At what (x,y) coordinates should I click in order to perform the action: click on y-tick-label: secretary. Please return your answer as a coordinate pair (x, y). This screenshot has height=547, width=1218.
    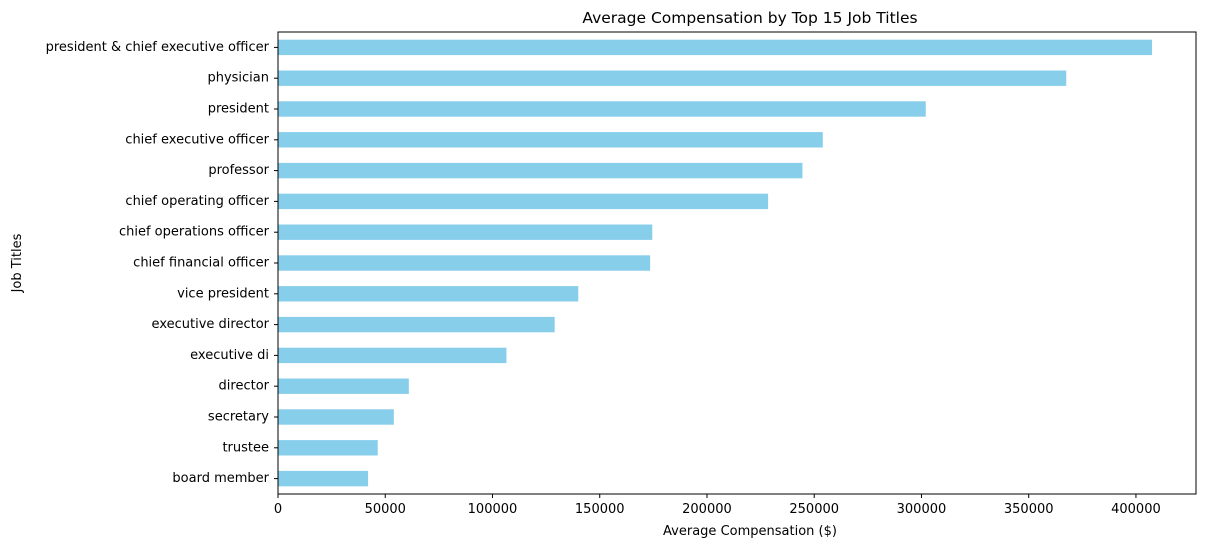
    Looking at the image, I should click on (238, 417).